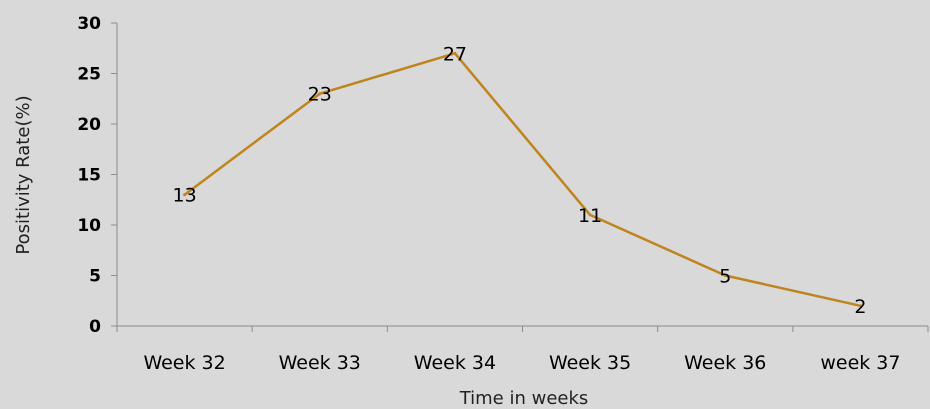 The height and width of the screenshot is (409, 930). Describe the element at coordinates (95, 327) in the screenshot. I see `y-tick-label: 0` at that location.